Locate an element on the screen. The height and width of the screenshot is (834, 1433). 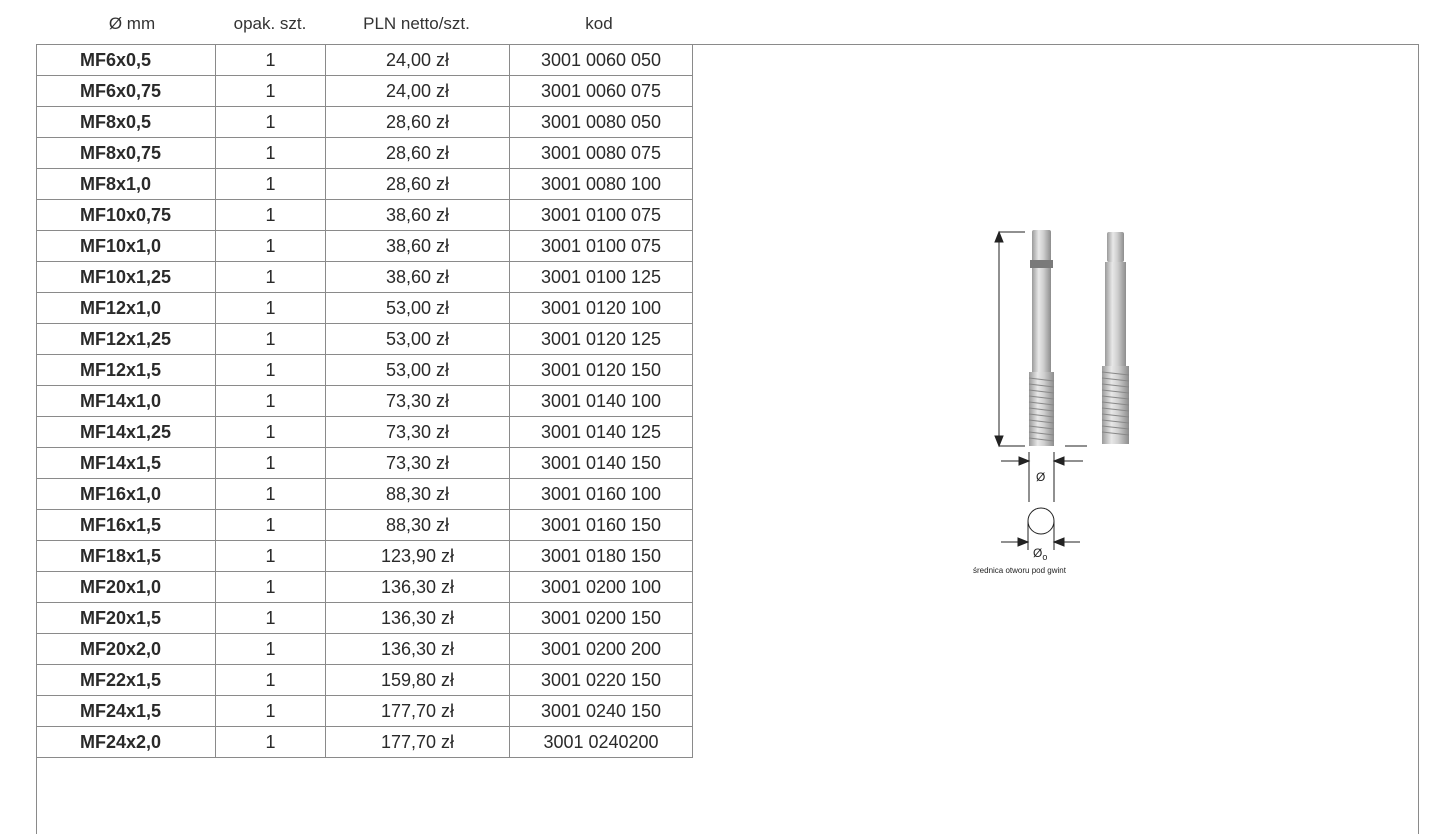
size-cell: MF12x1,5 is located at coordinates (126, 370).